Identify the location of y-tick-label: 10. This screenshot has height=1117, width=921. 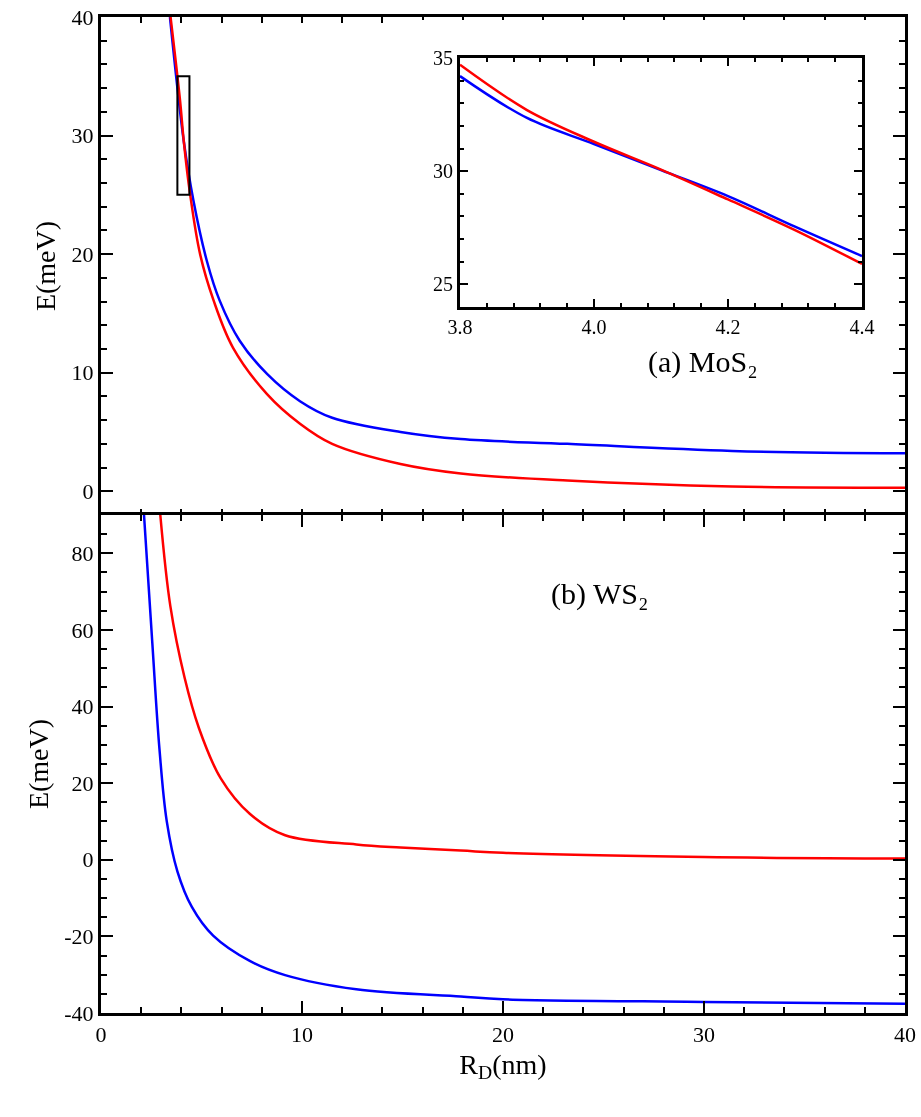
(82, 373).